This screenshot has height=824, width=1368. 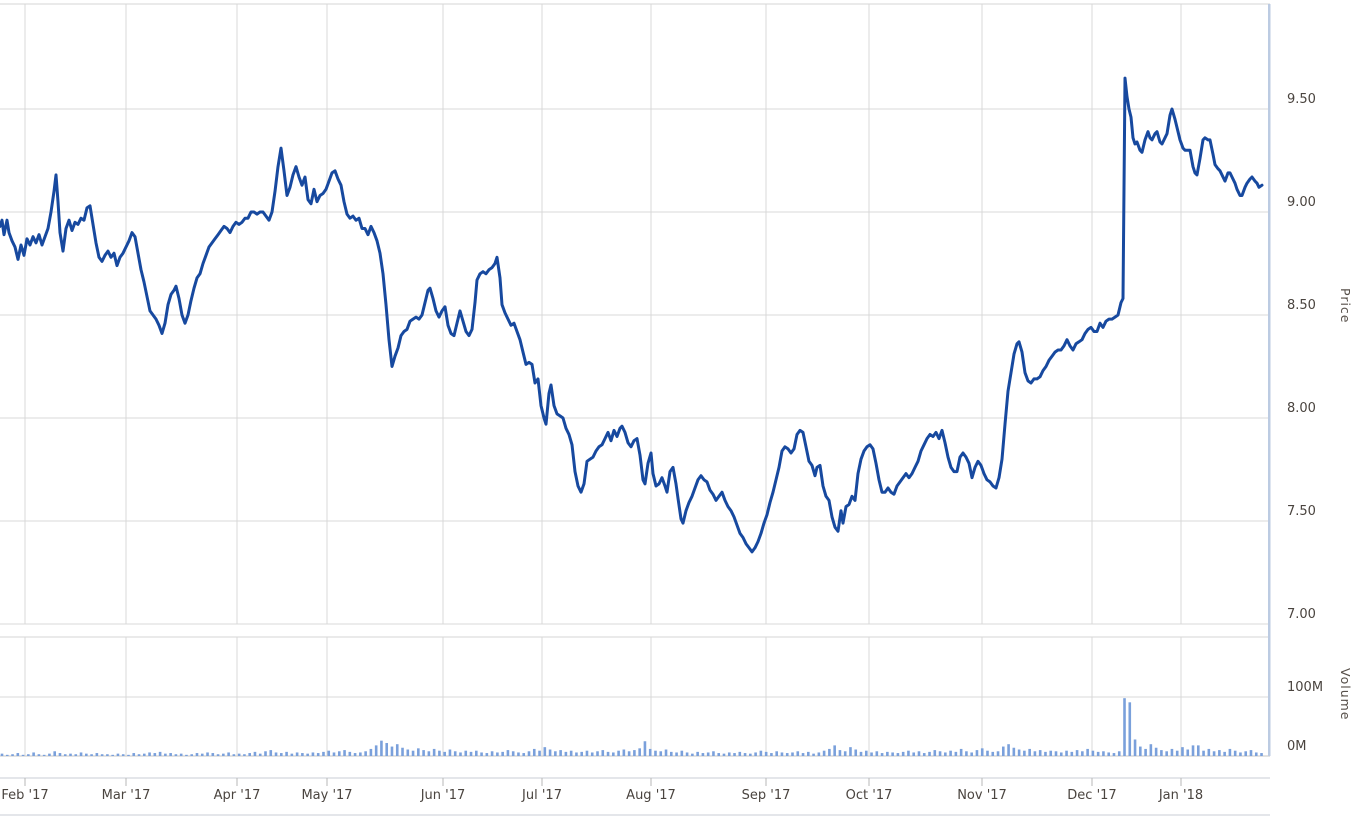 I want to click on x-axis-label: Nov '17, so click(x=982, y=795).